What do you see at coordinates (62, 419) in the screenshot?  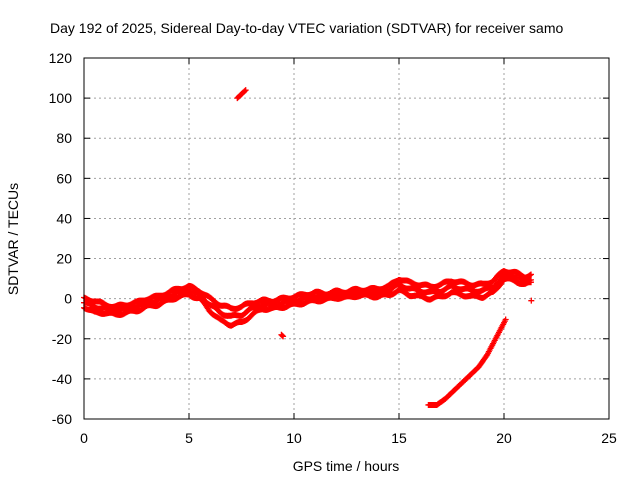 I see `y-tick-label: -60` at bounding box center [62, 419].